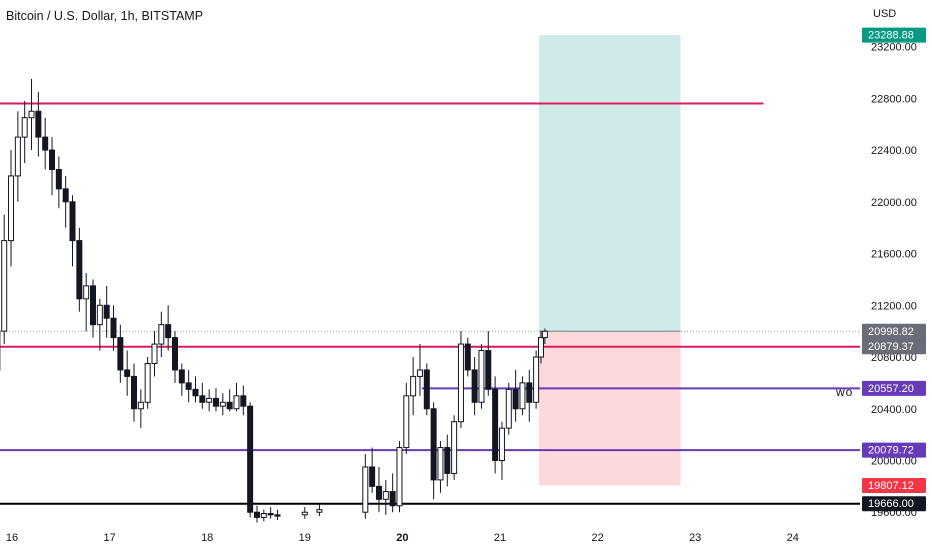 This screenshot has width=932, height=550. Describe the element at coordinates (894, 203) in the screenshot. I see `y-tick-label: 22000.00` at that location.